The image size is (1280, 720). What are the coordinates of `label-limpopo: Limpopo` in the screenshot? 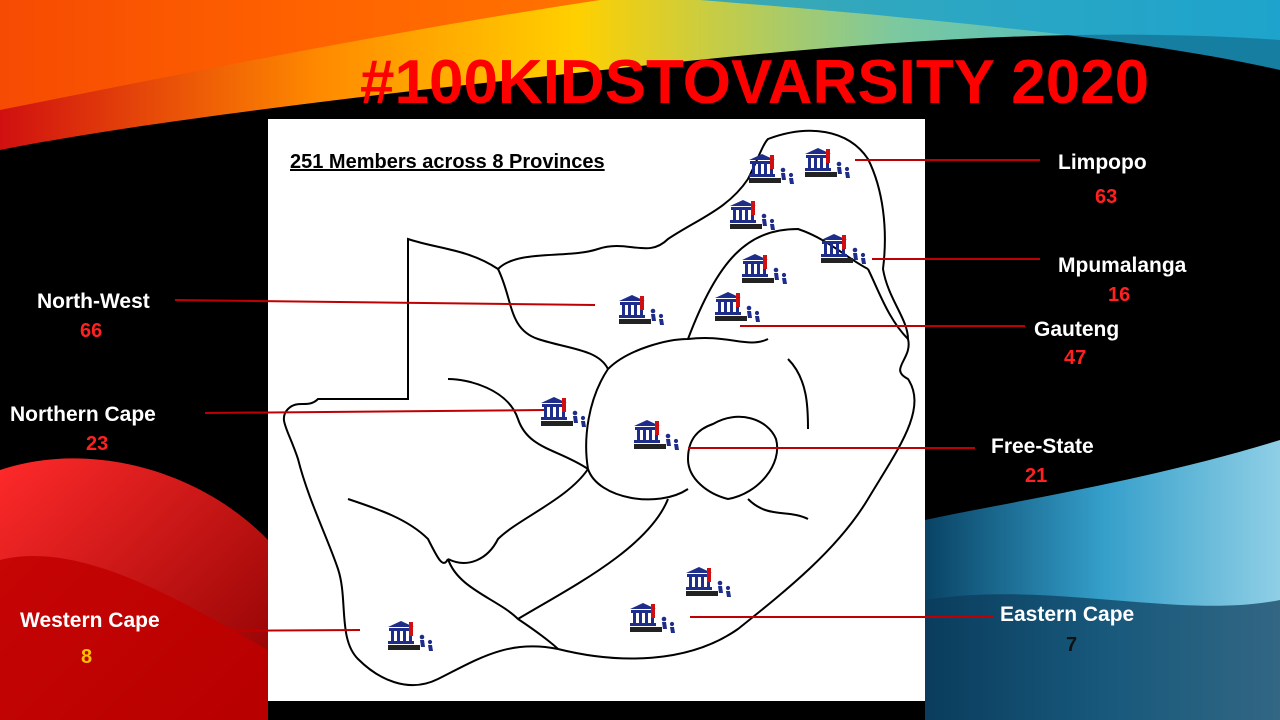 It's located at (1102, 162).